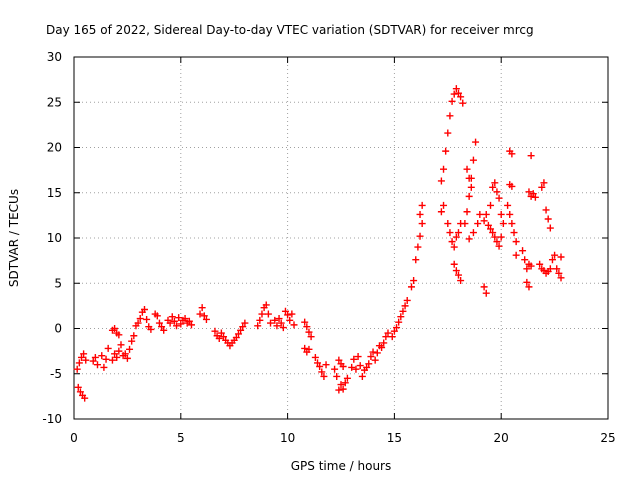 The image size is (640, 480). What do you see at coordinates (54, 148) in the screenshot?
I see `y-tick-label: 20` at bounding box center [54, 148].